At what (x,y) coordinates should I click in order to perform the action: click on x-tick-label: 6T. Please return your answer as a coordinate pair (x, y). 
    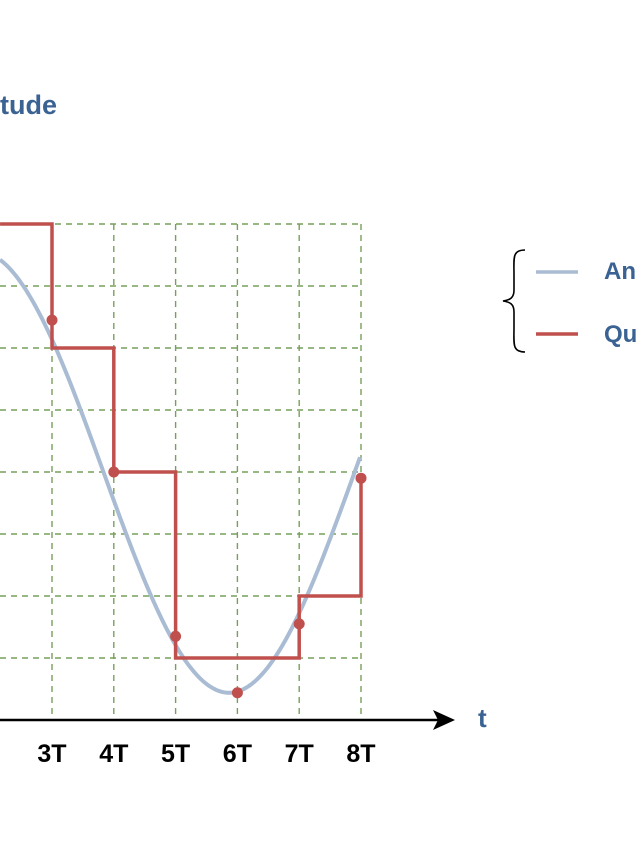
    Looking at the image, I should click on (237, 754).